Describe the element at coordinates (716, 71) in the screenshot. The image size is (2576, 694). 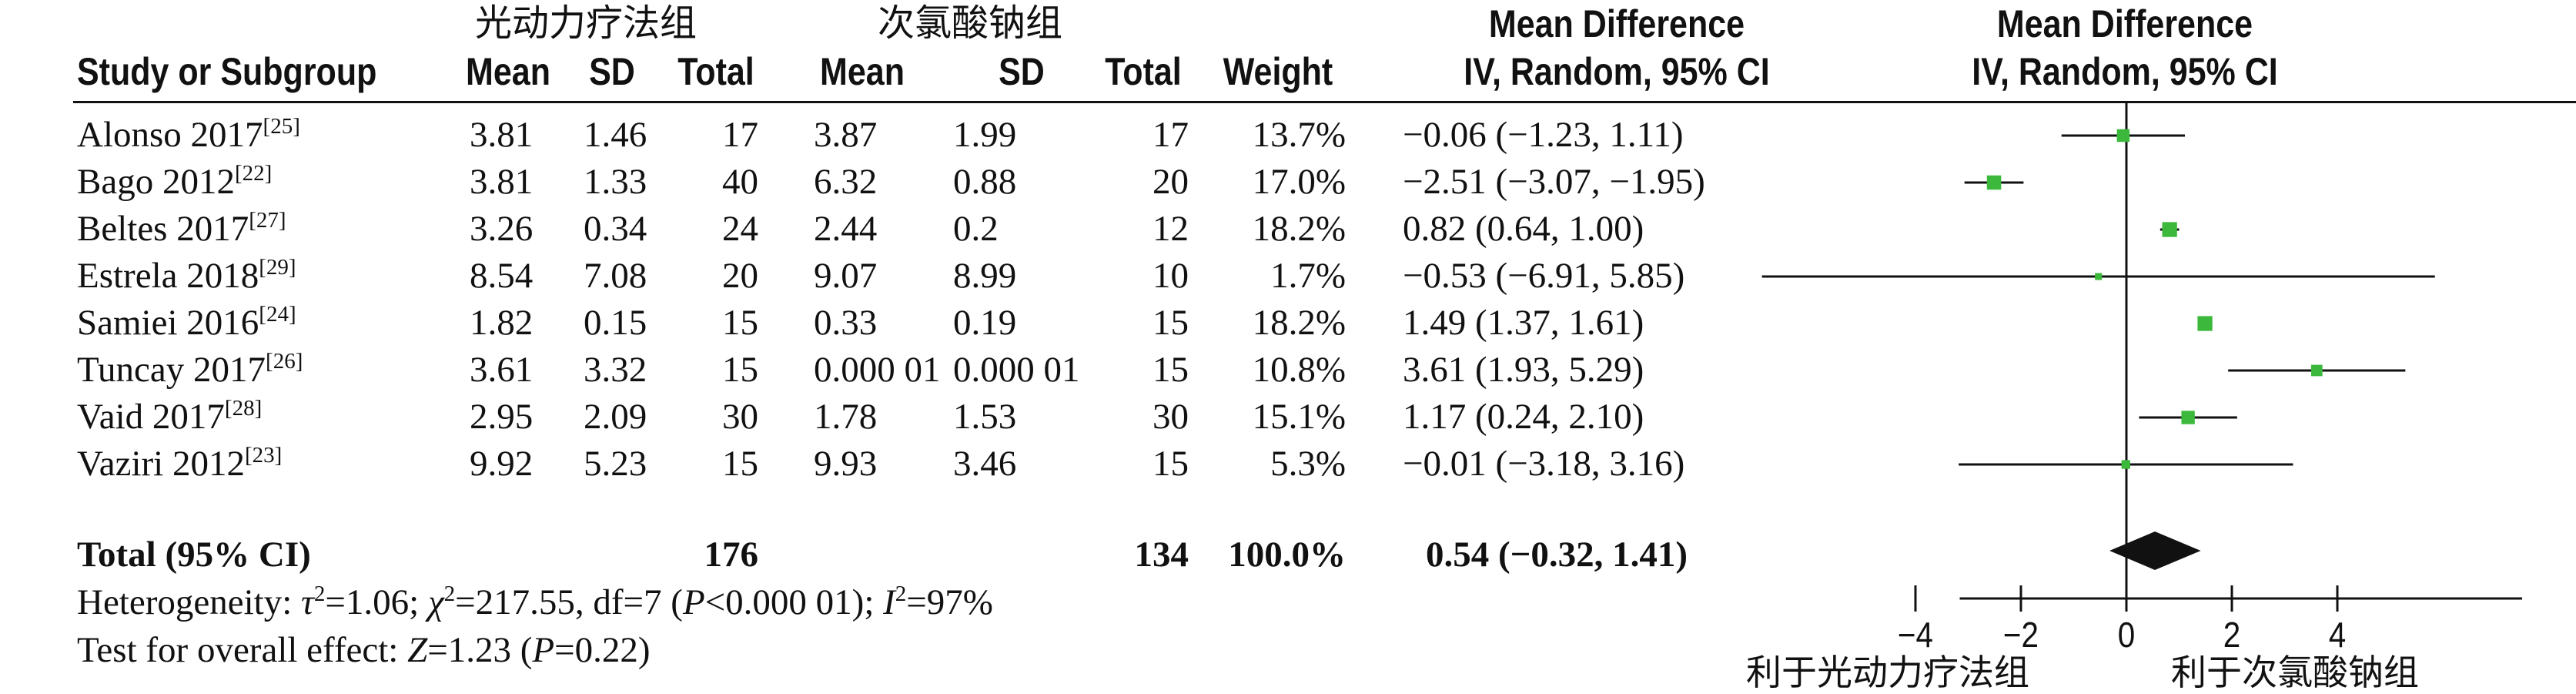
I see `exp-total-header: Total` at that location.